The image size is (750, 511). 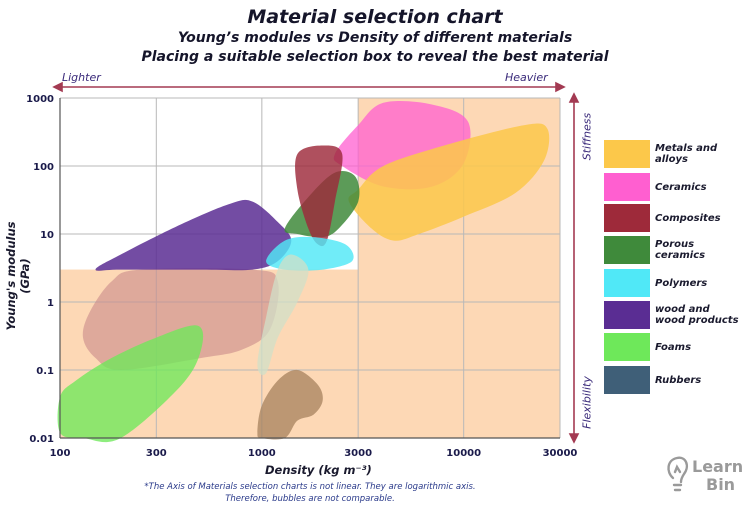 What do you see at coordinates (681, 283) in the screenshot?
I see `legend-label-text: Polymers` at bounding box center [681, 283].